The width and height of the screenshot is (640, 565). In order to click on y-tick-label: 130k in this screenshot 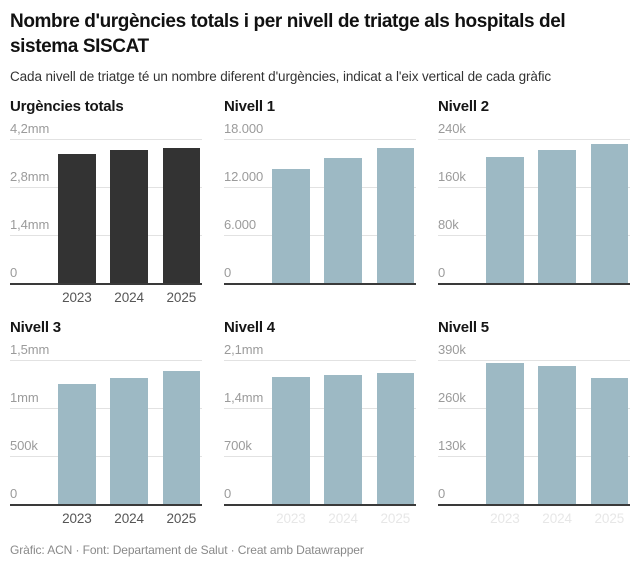, I will do `click(452, 446)`.